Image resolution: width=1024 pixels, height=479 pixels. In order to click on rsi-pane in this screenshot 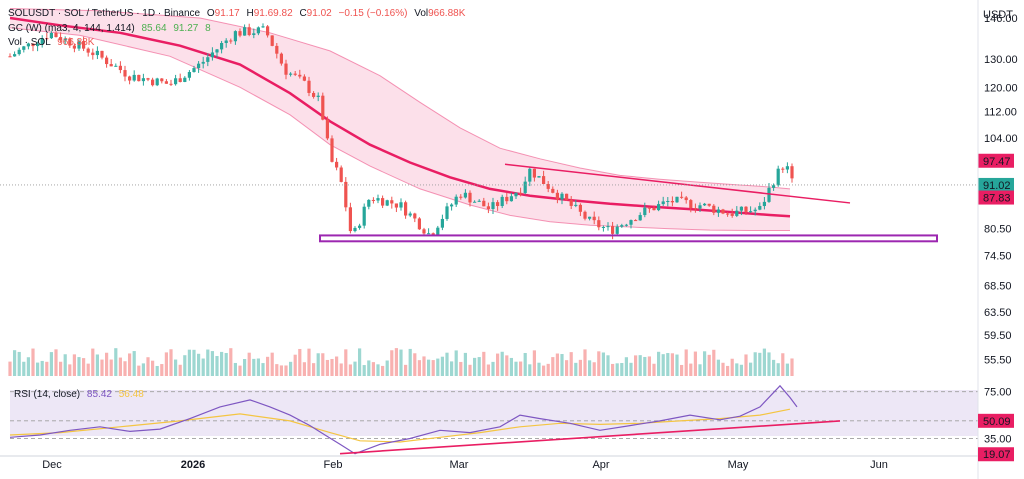, I will do `click(489, 420)`.